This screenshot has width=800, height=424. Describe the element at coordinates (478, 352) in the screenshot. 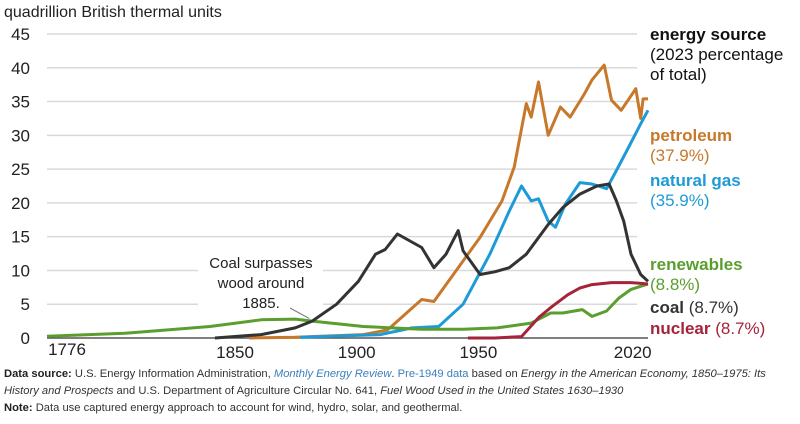

I see `x-tick-label: 1950` at that location.